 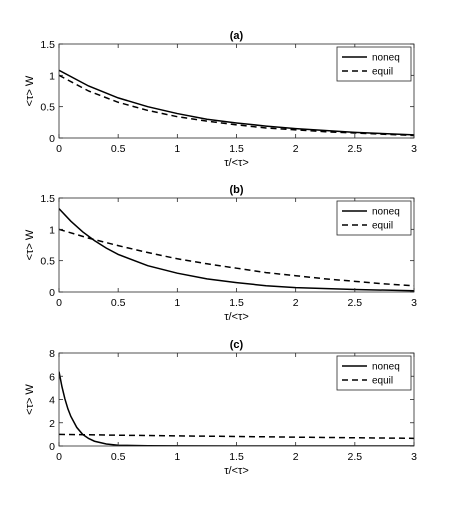 I want to click on panel-title: (b), so click(x=236, y=190).